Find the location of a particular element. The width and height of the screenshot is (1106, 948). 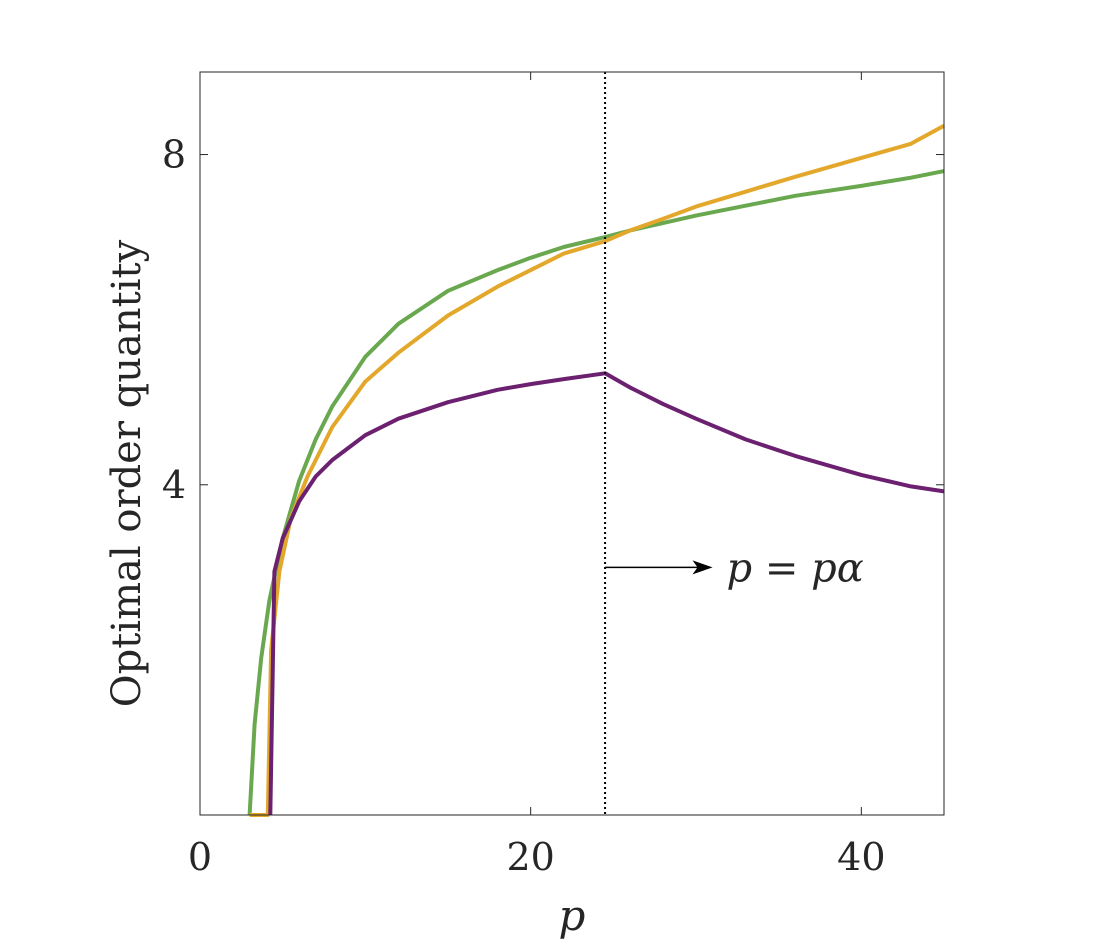

annotation-arrowhead is located at coordinates (702, 567).